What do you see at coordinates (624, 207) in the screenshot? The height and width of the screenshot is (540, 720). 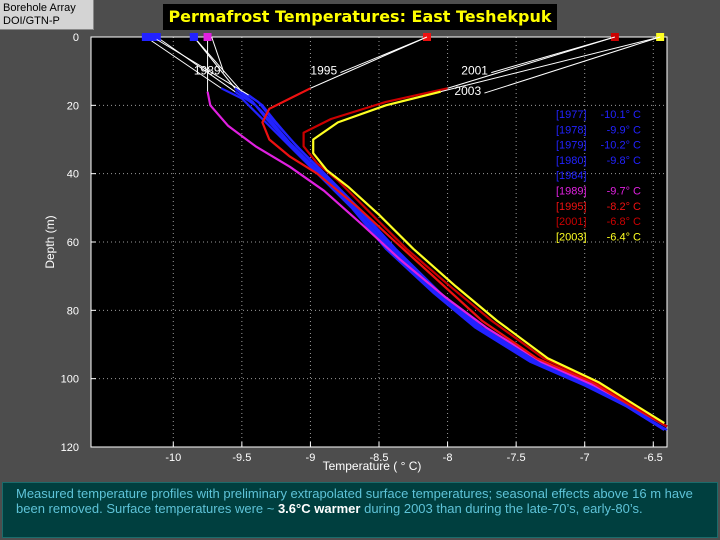 I see `legend-entry-value: -8.2° C` at bounding box center [624, 207].